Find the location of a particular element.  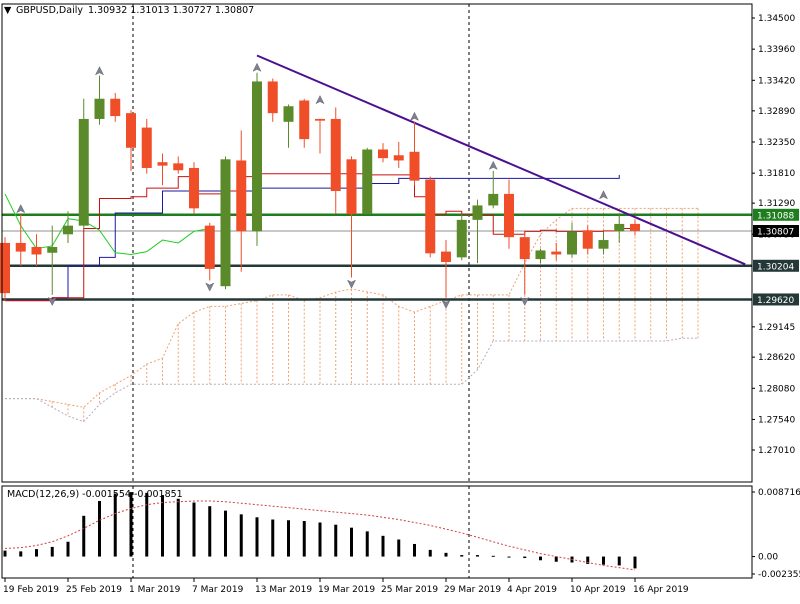

x-tick-label: 7 Mar 2019 is located at coordinates (218, 590).